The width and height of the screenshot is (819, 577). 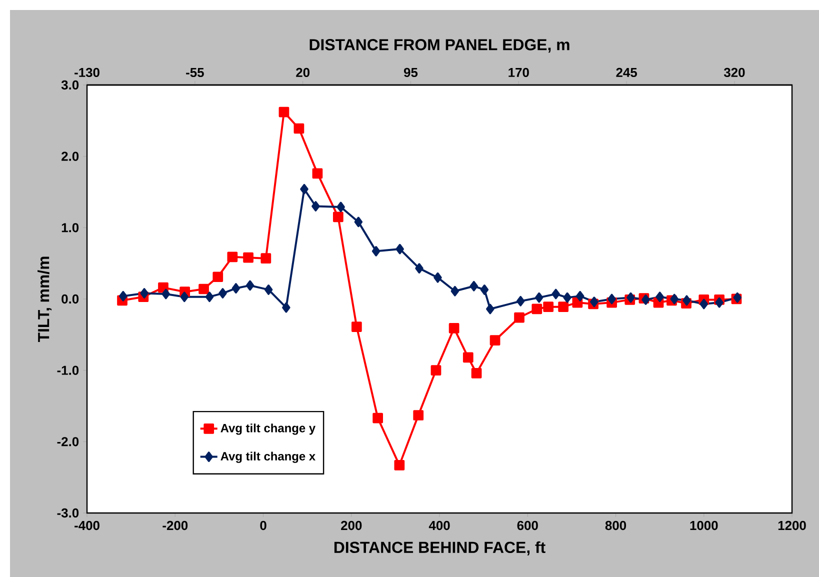 What do you see at coordinates (268, 429) in the screenshot?
I see `legend-label: Avg tilt change y` at bounding box center [268, 429].